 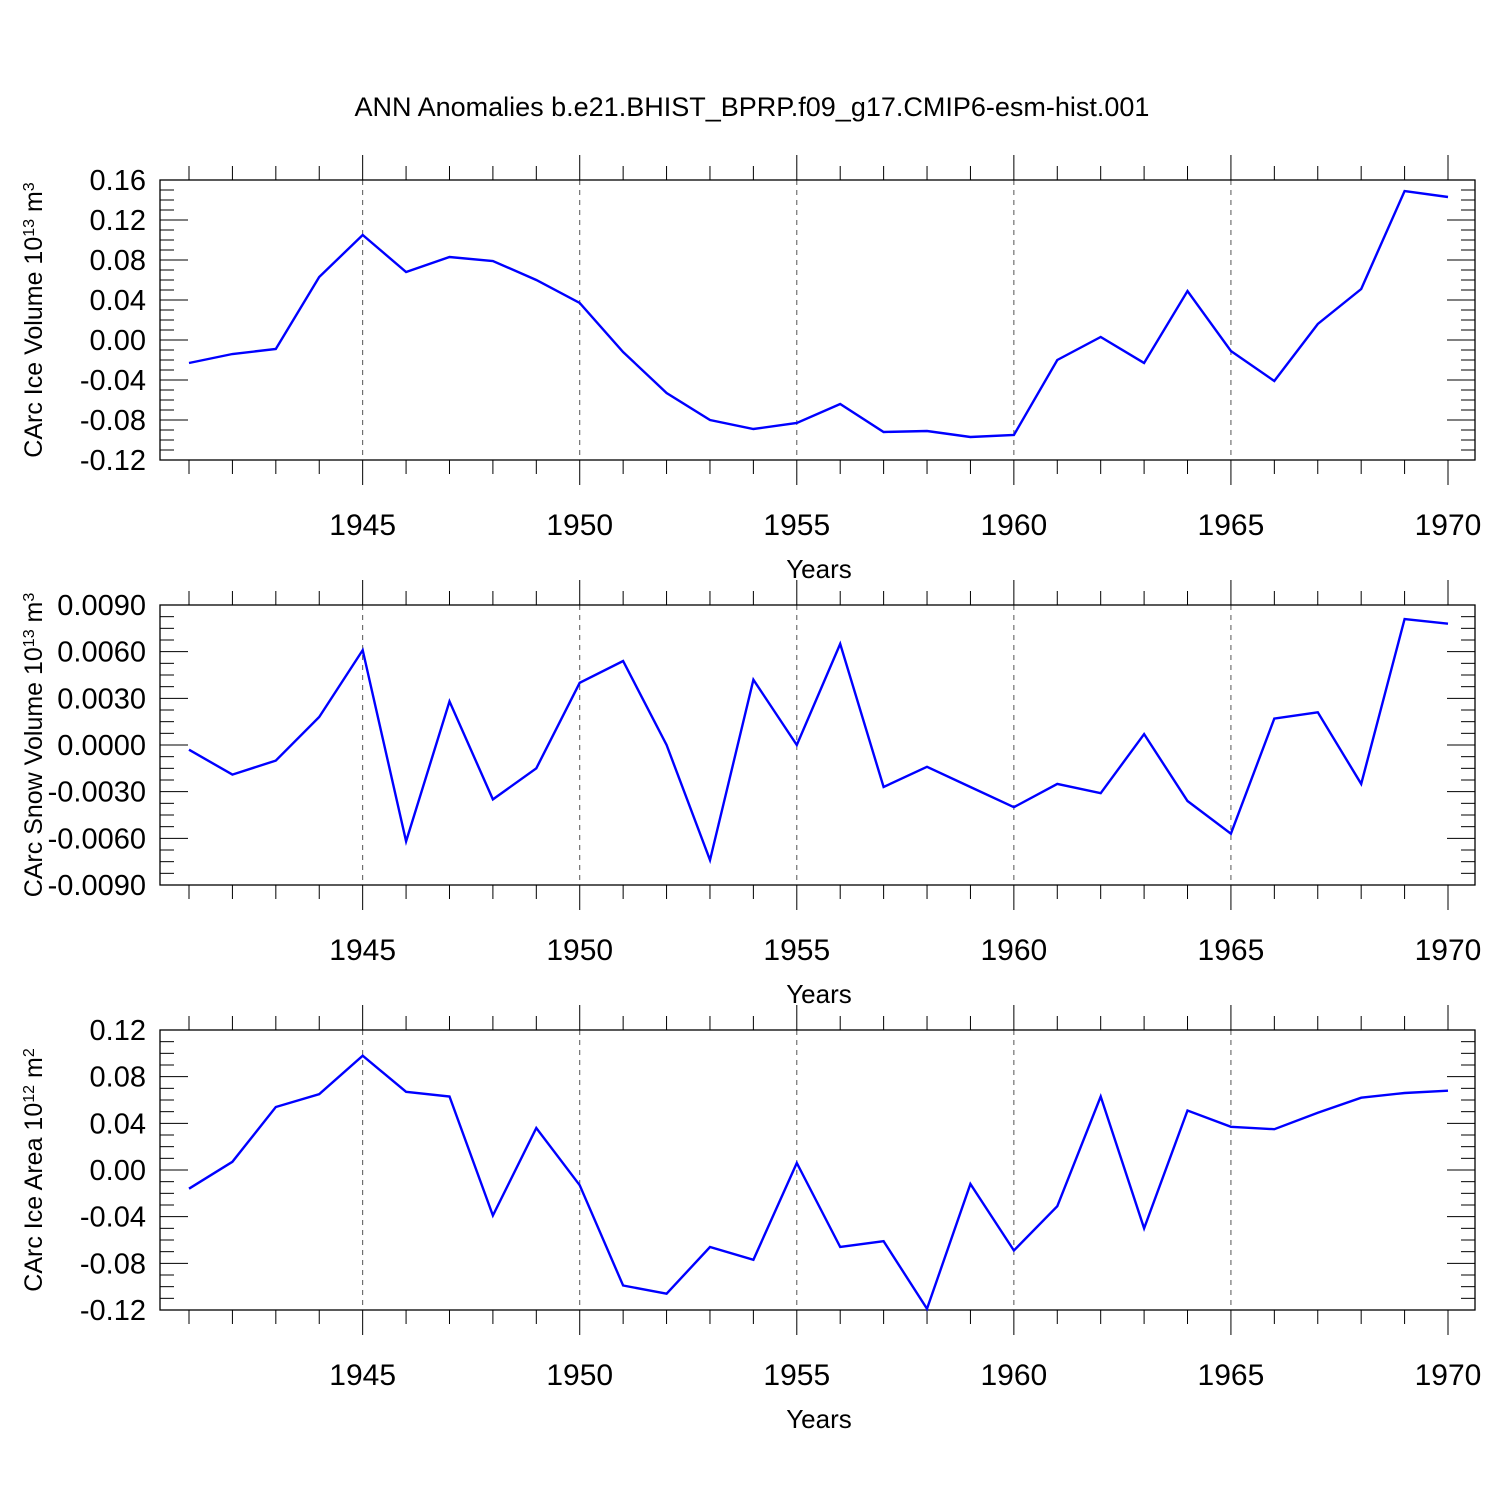 What do you see at coordinates (818, 741) in the screenshot?
I see `series-line-snow-volume` at bounding box center [818, 741].